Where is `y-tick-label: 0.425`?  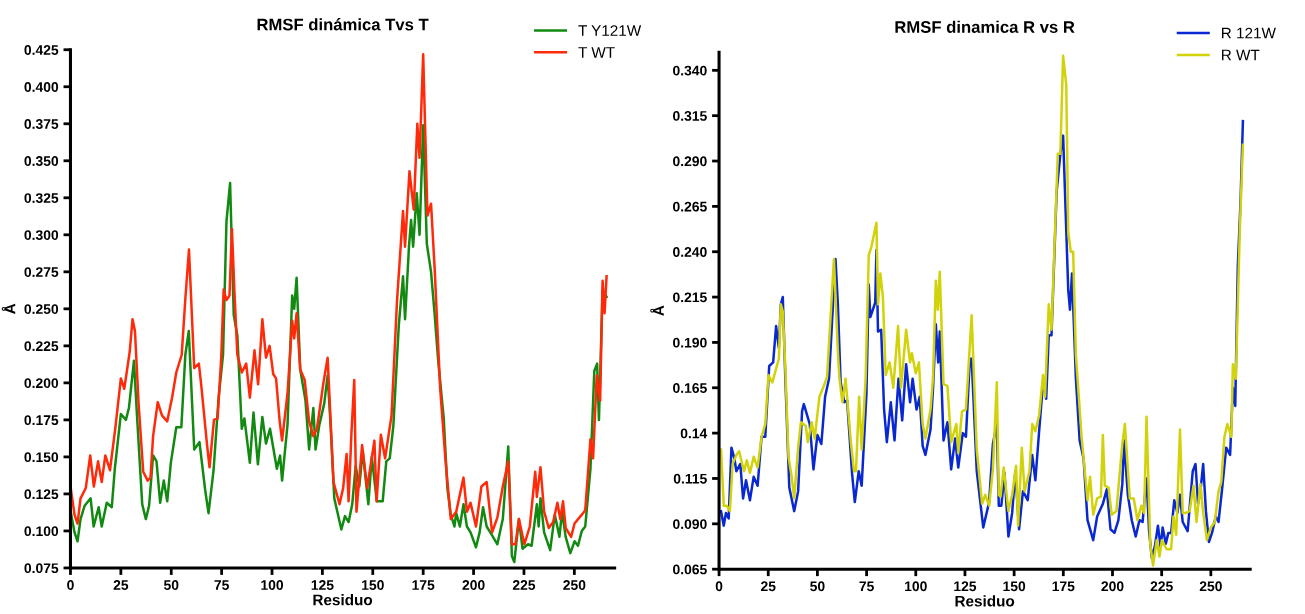
y-tick-label: 0.425 is located at coordinates (41, 50).